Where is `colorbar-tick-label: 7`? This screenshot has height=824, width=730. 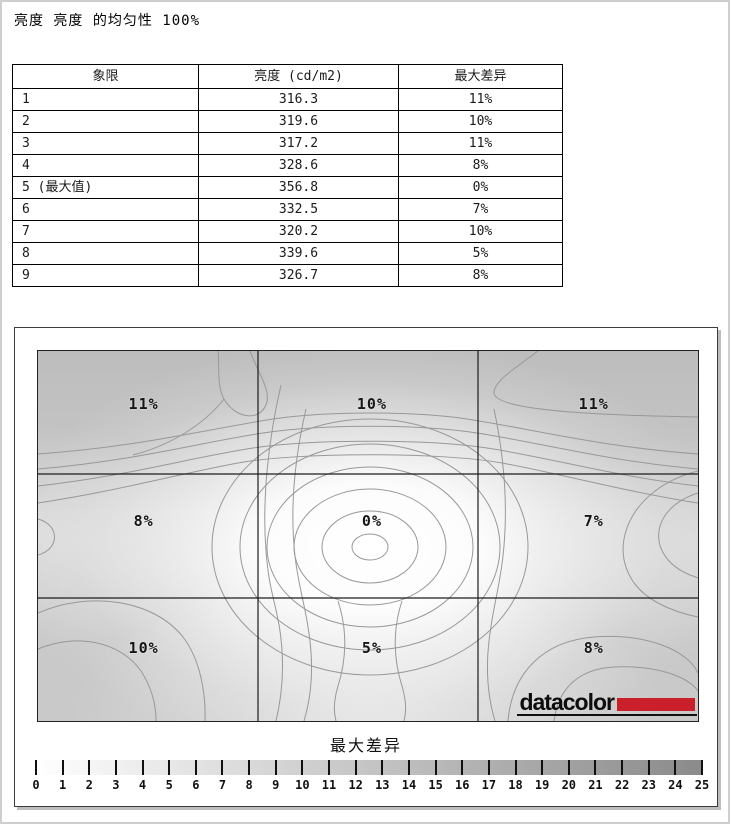 colorbar-tick-label: 7 is located at coordinates (222, 785).